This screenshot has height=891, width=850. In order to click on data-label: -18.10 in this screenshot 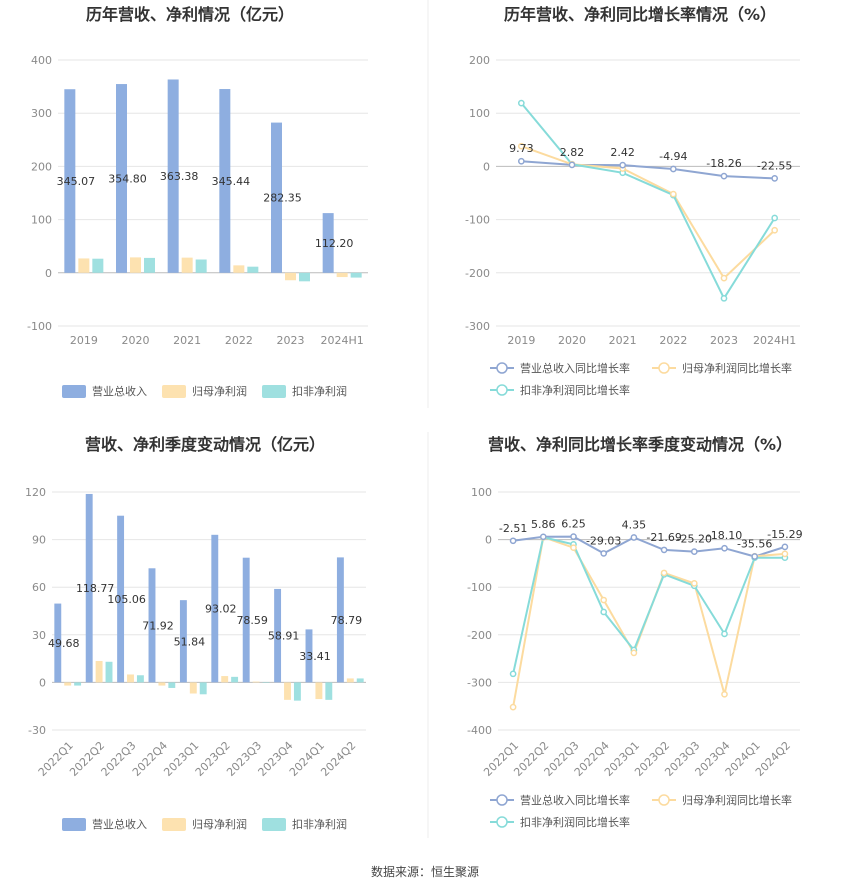, I will do `click(724, 535)`.